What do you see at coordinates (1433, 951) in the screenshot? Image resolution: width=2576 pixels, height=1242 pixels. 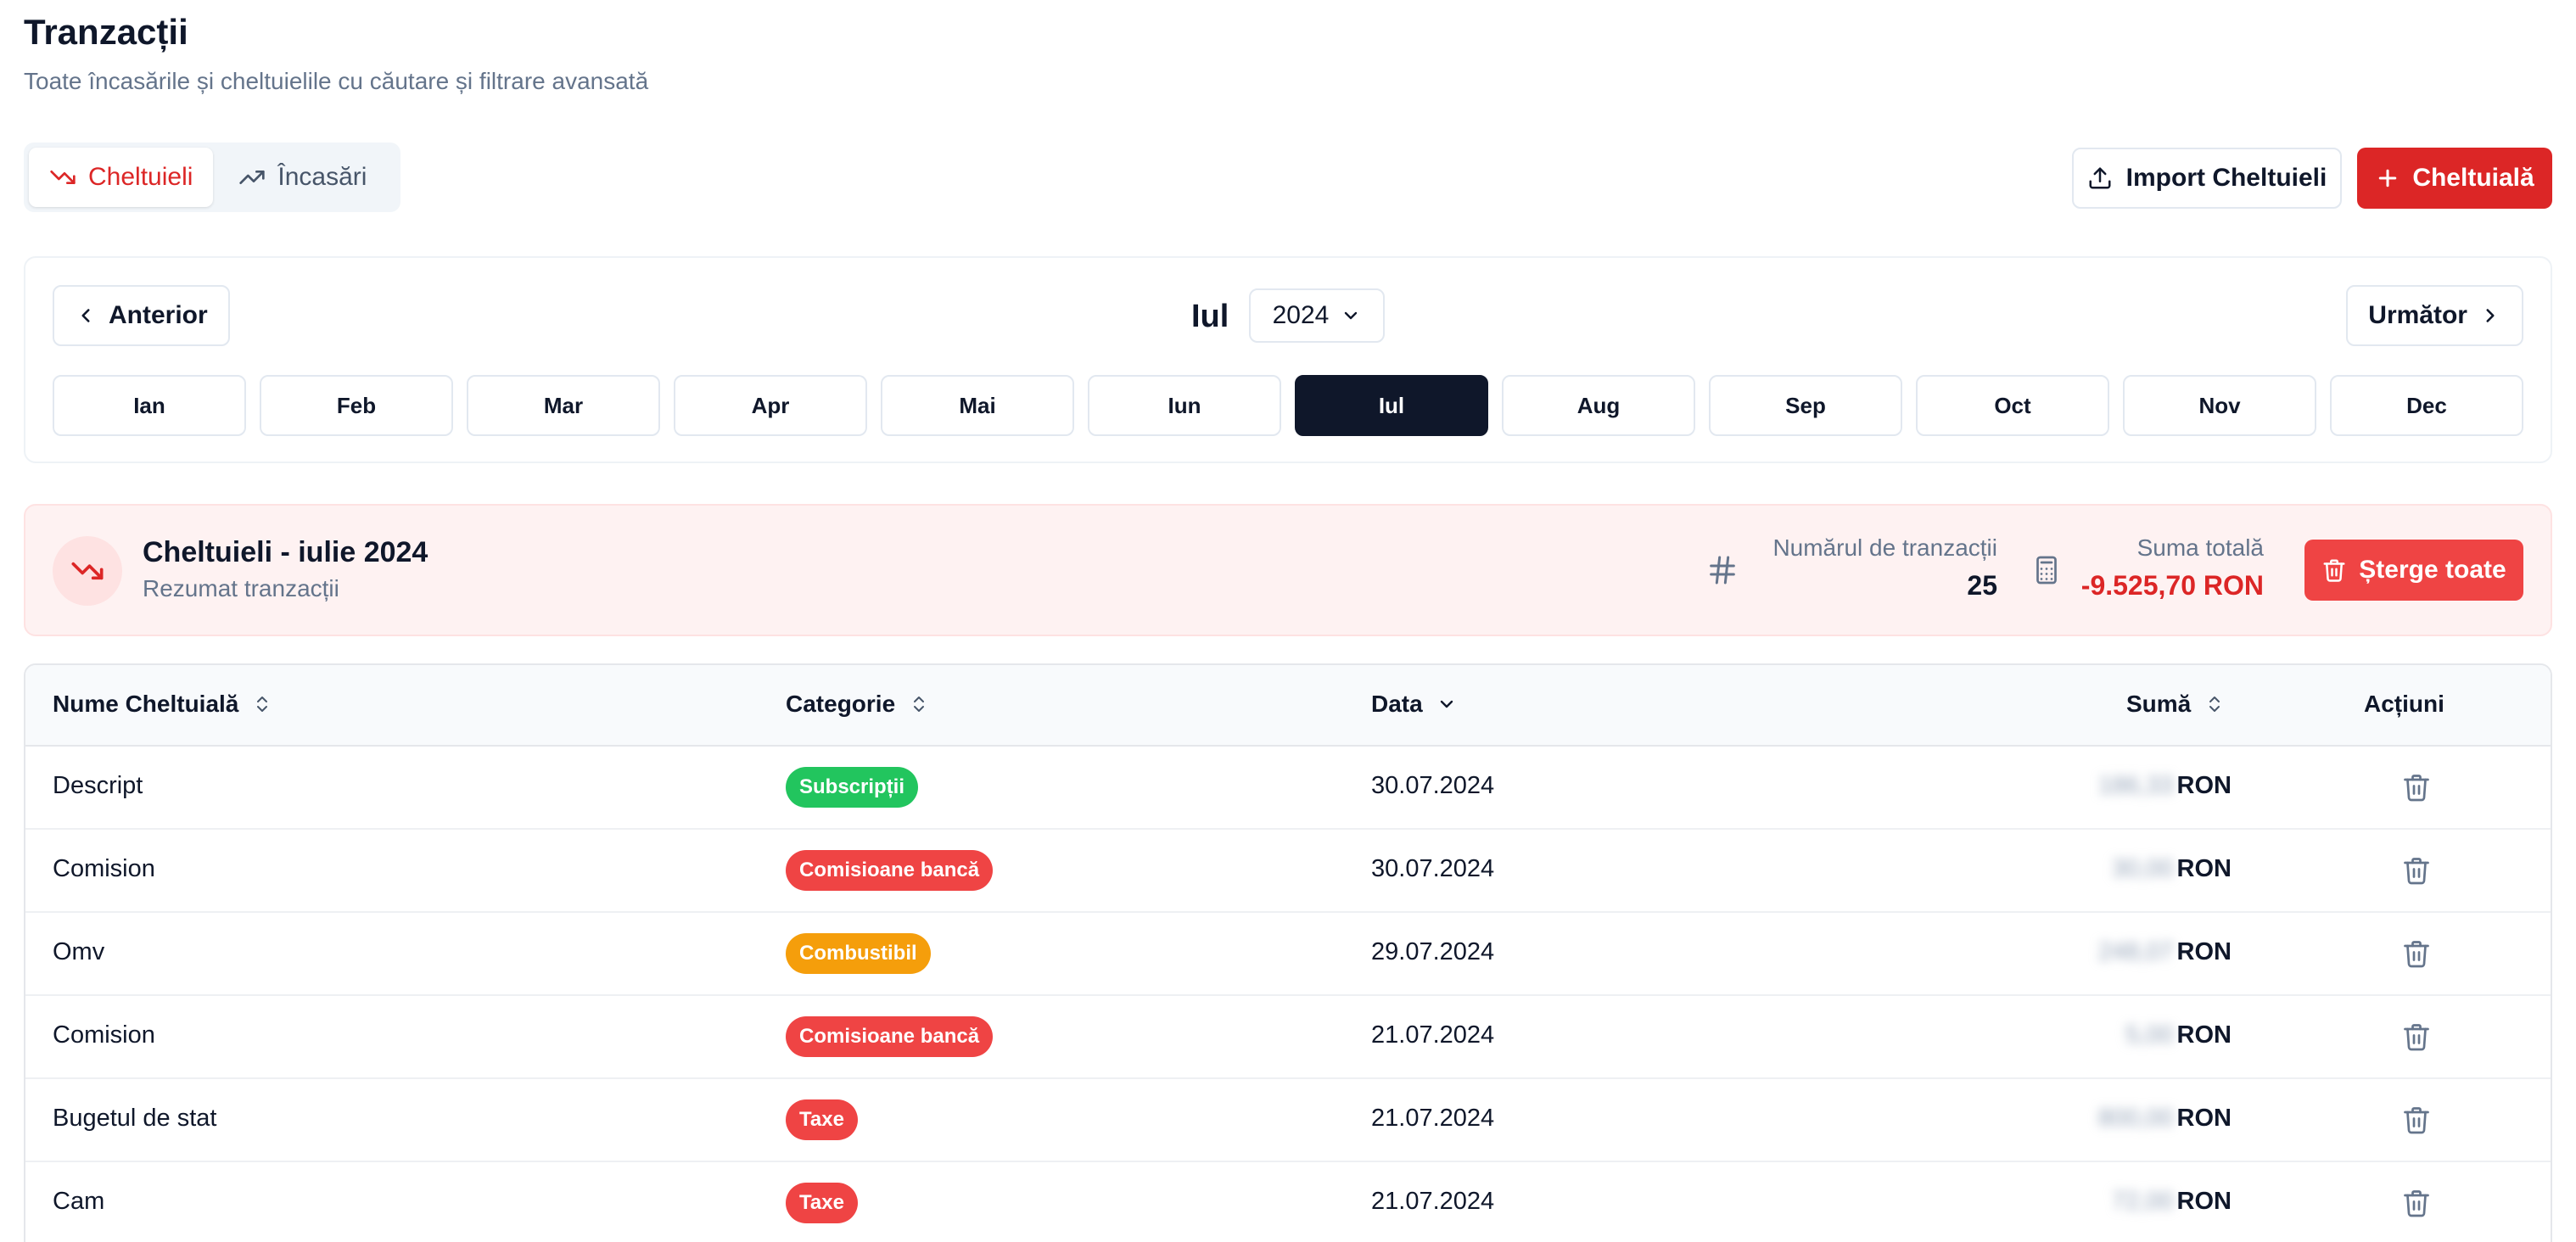 I see `row-date: 29.07.2024` at bounding box center [1433, 951].